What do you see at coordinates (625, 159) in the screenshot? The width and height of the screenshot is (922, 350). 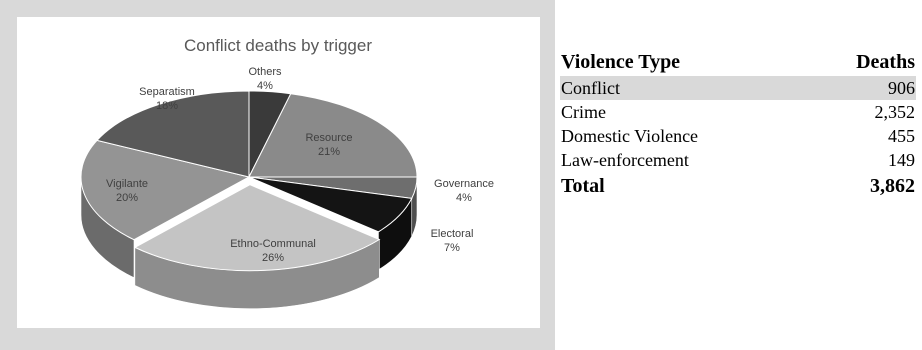 I see `row-type: Law-enforcement` at bounding box center [625, 159].